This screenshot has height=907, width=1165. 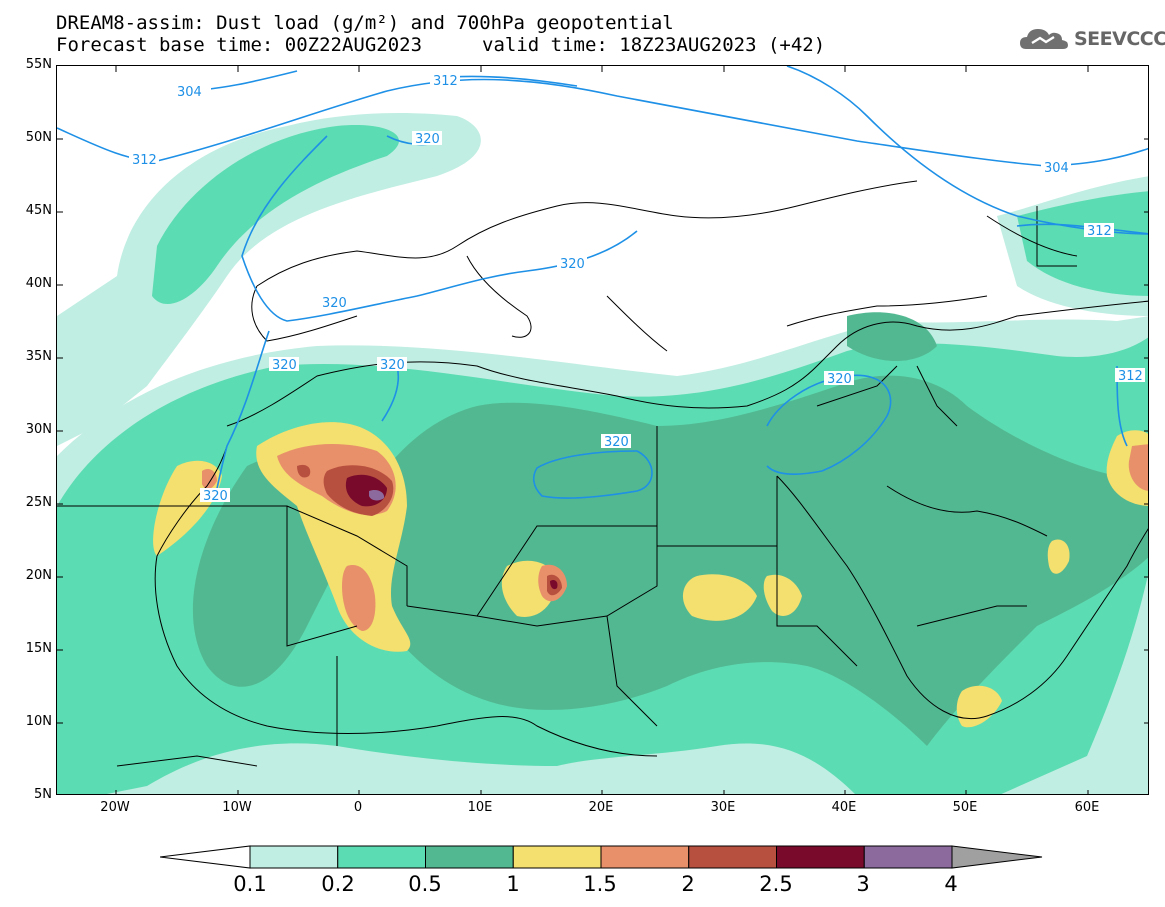 What do you see at coordinates (38, 648) in the screenshot?
I see `lat-label: 15N` at bounding box center [38, 648].